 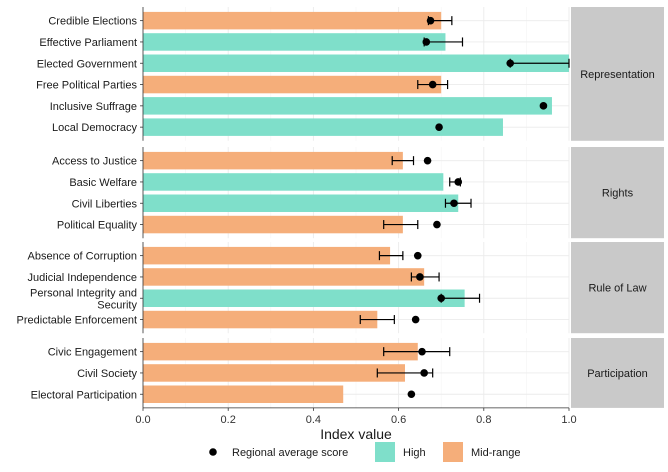 What do you see at coordinates (94, 128) in the screenshot?
I see `category-label: Local Democracy` at bounding box center [94, 128].